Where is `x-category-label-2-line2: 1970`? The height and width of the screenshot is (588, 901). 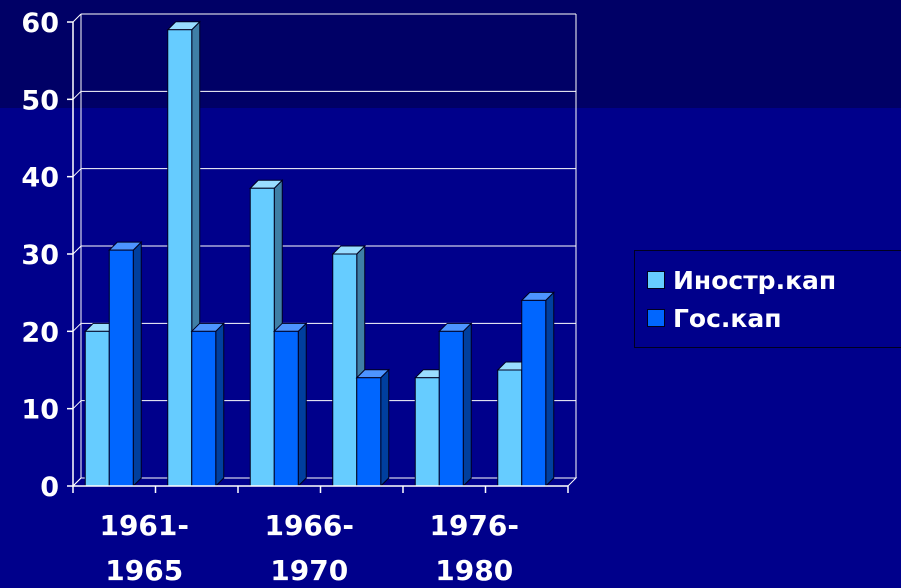
x-category-label-2-line2: 1970 is located at coordinates (309, 570).